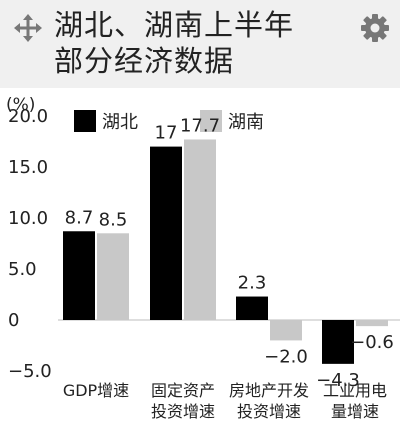 This screenshot has height=429, width=400. What do you see at coordinates (20, 105) in the screenshot?
I see `y-axis-unit-label: (%)` at bounding box center [20, 105].